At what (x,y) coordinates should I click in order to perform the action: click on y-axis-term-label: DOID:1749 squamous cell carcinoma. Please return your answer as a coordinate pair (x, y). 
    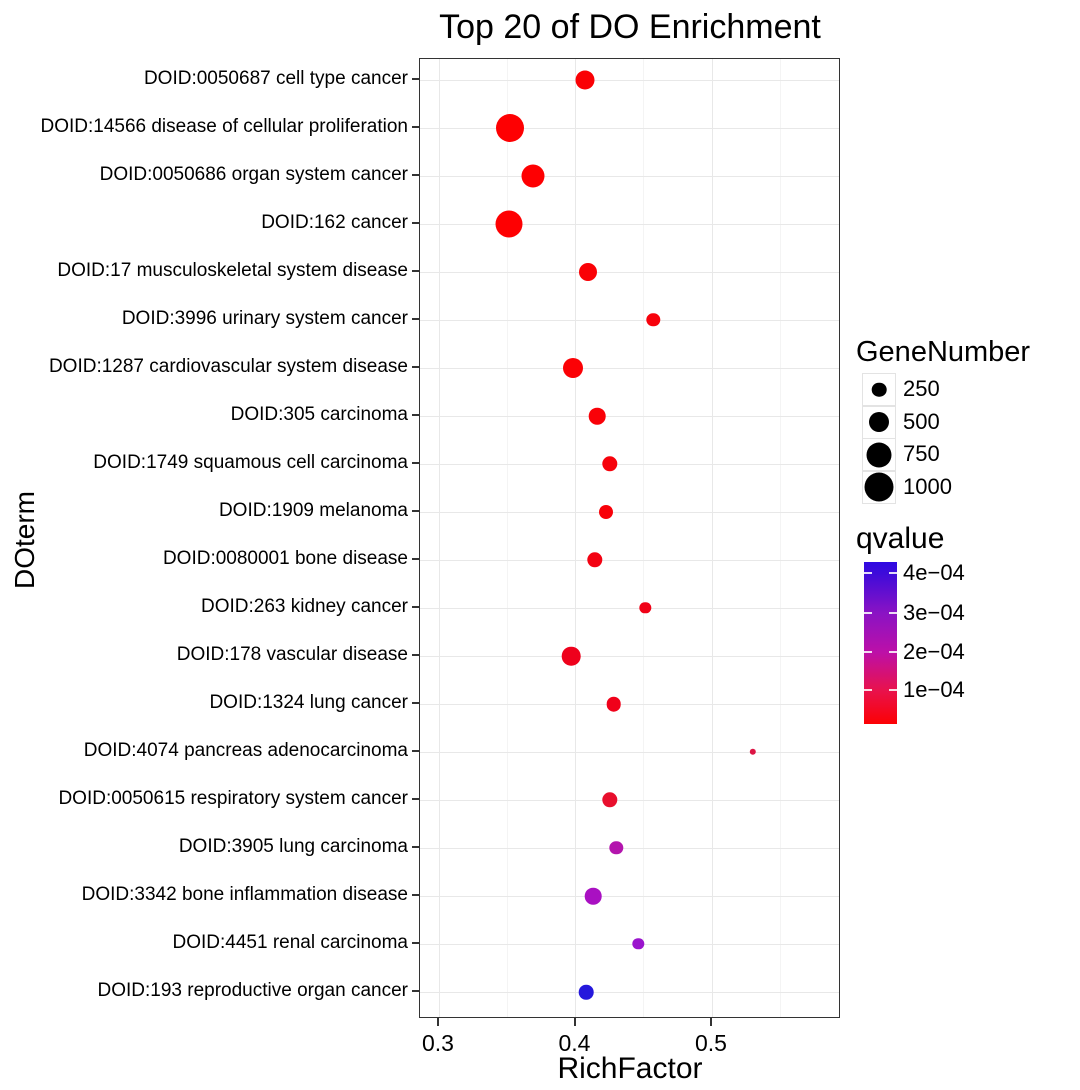
    Looking at the image, I should click on (250, 462).